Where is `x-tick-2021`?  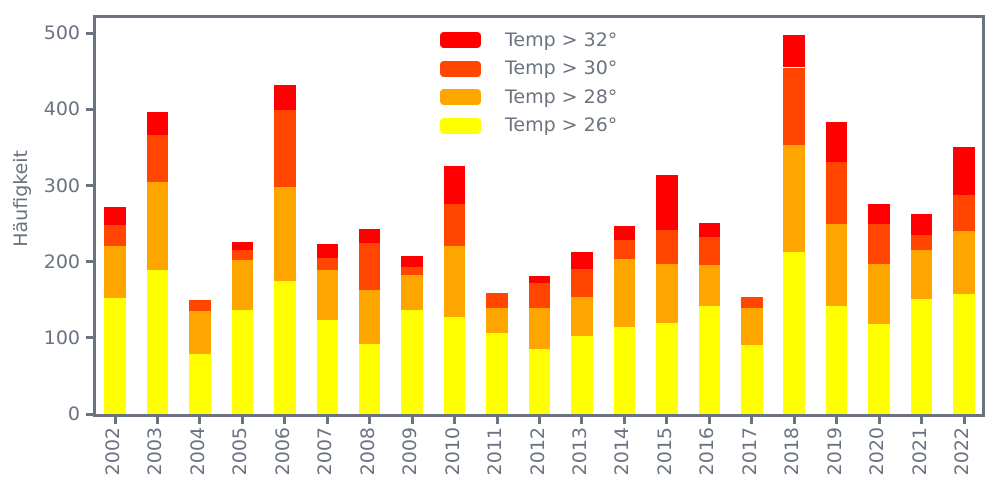 x-tick-2021 is located at coordinates (922, 420).